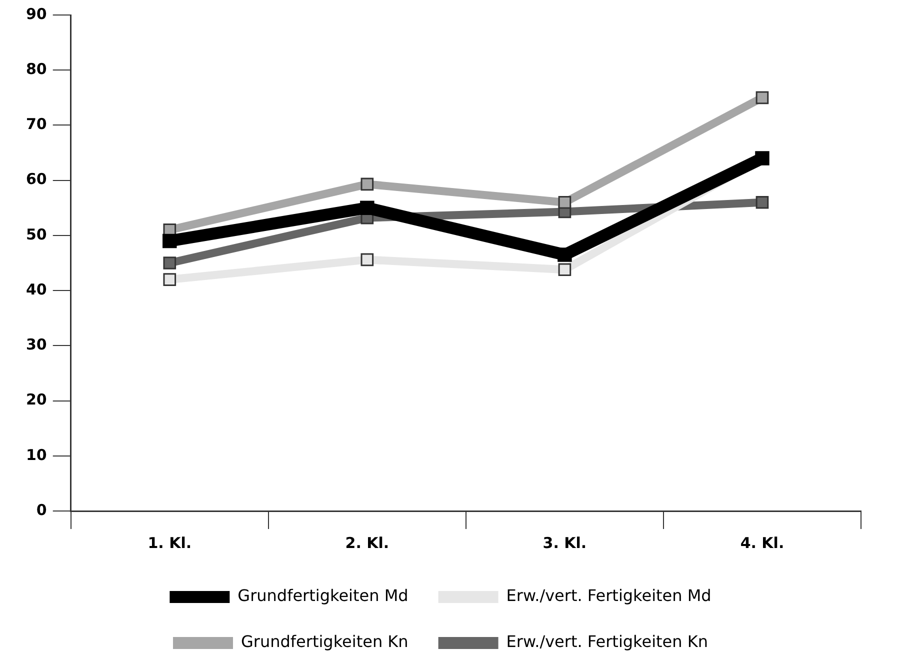 The image size is (901, 671). Describe the element at coordinates (170, 543) in the screenshot. I see `x-tick-label: 1. Kl.` at that location.